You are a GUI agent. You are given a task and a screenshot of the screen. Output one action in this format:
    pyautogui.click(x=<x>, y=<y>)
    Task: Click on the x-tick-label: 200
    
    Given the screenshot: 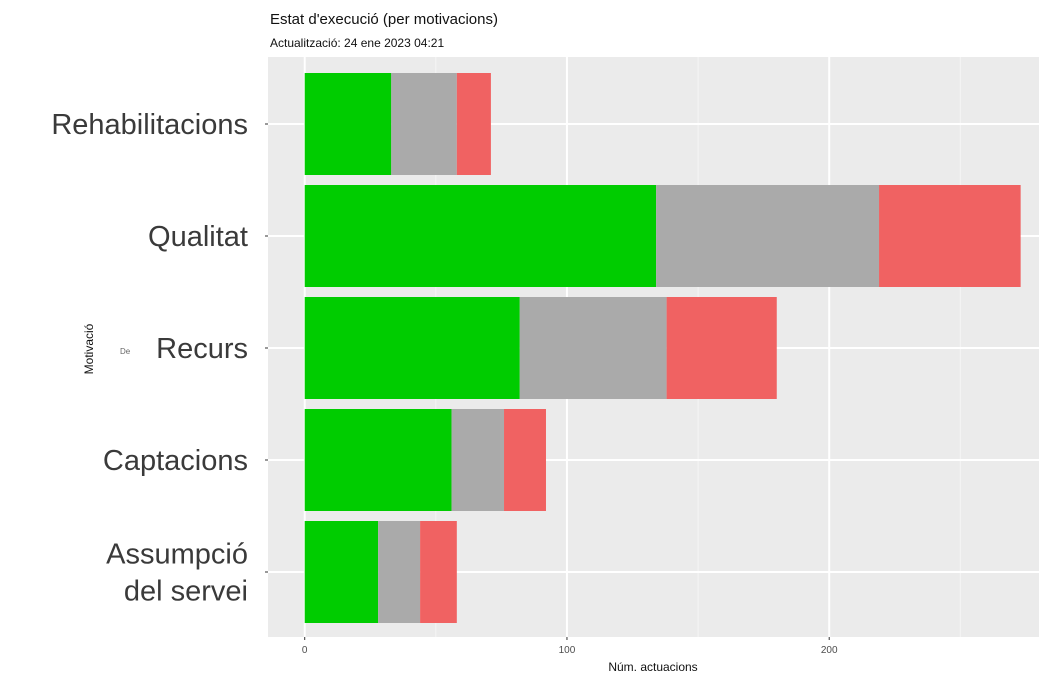 What is the action you would take?
    pyautogui.click(x=829, y=650)
    